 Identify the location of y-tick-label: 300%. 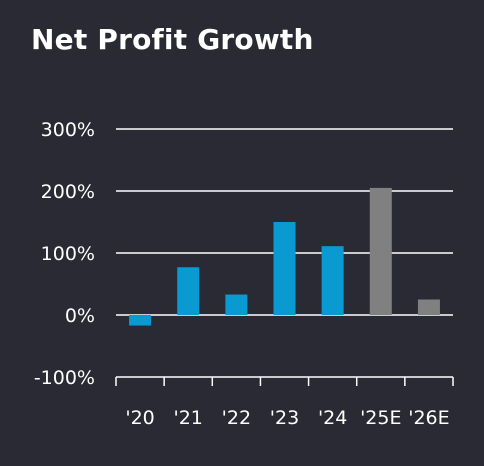
(68, 130).